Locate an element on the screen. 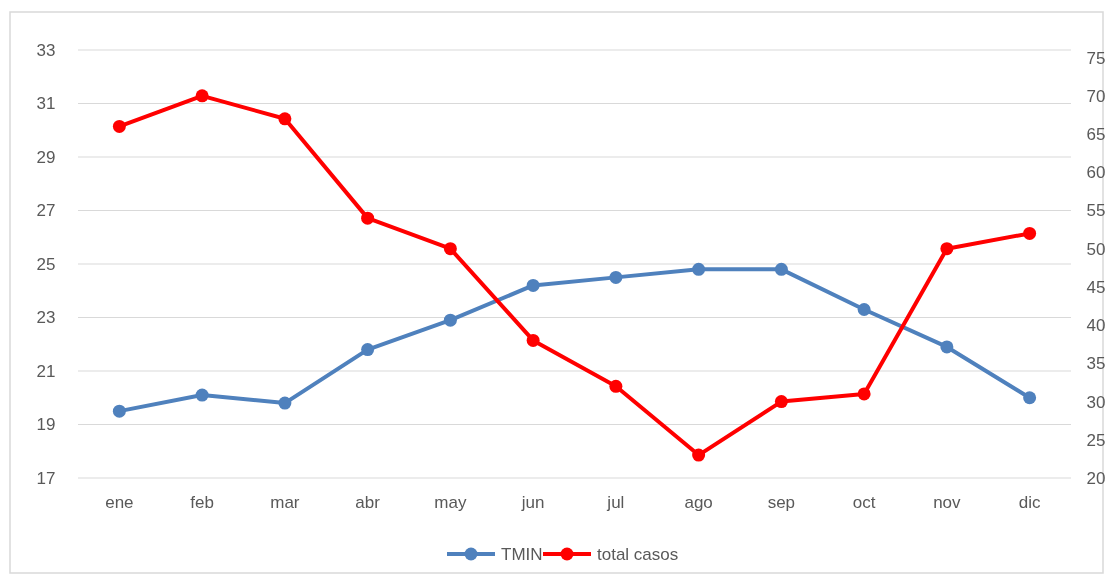  x-tick-label: jun is located at coordinates (532, 502).